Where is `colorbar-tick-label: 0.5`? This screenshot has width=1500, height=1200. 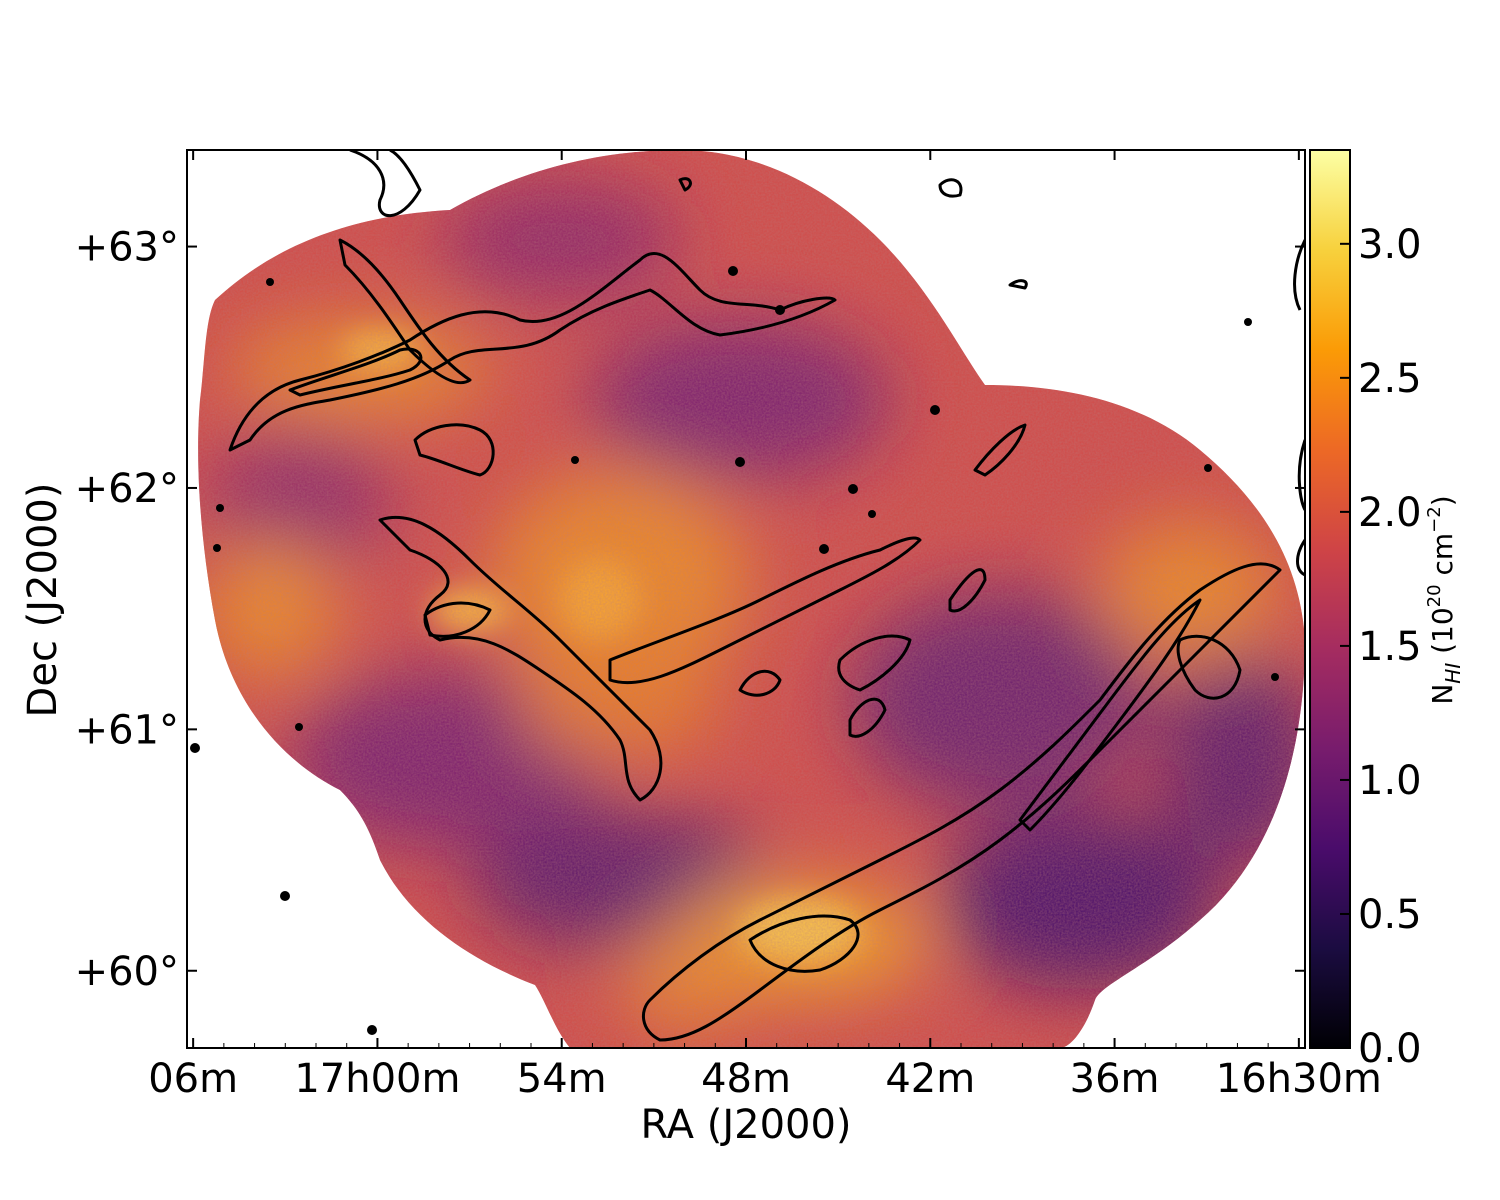 colorbar-tick-label: 0.5 is located at coordinates (1390, 915).